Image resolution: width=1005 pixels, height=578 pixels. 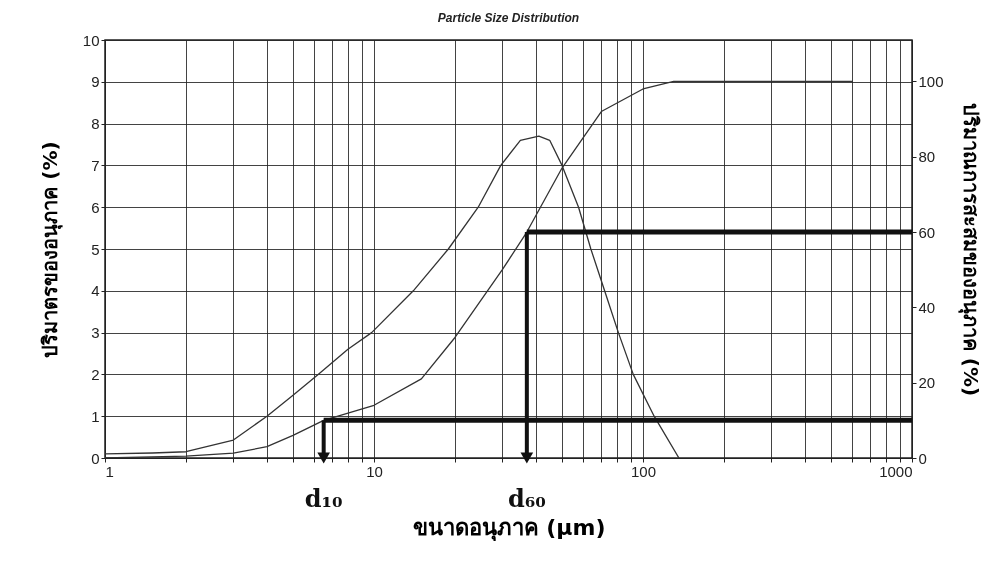 What do you see at coordinates (896, 471) in the screenshot?
I see `x-tick-label: 1000` at bounding box center [896, 471].